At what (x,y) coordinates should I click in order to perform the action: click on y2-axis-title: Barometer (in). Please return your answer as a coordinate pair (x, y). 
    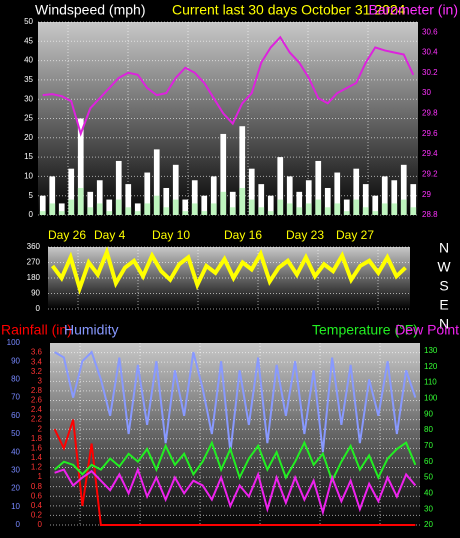
    Looking at the image, I should click on (413, 10).